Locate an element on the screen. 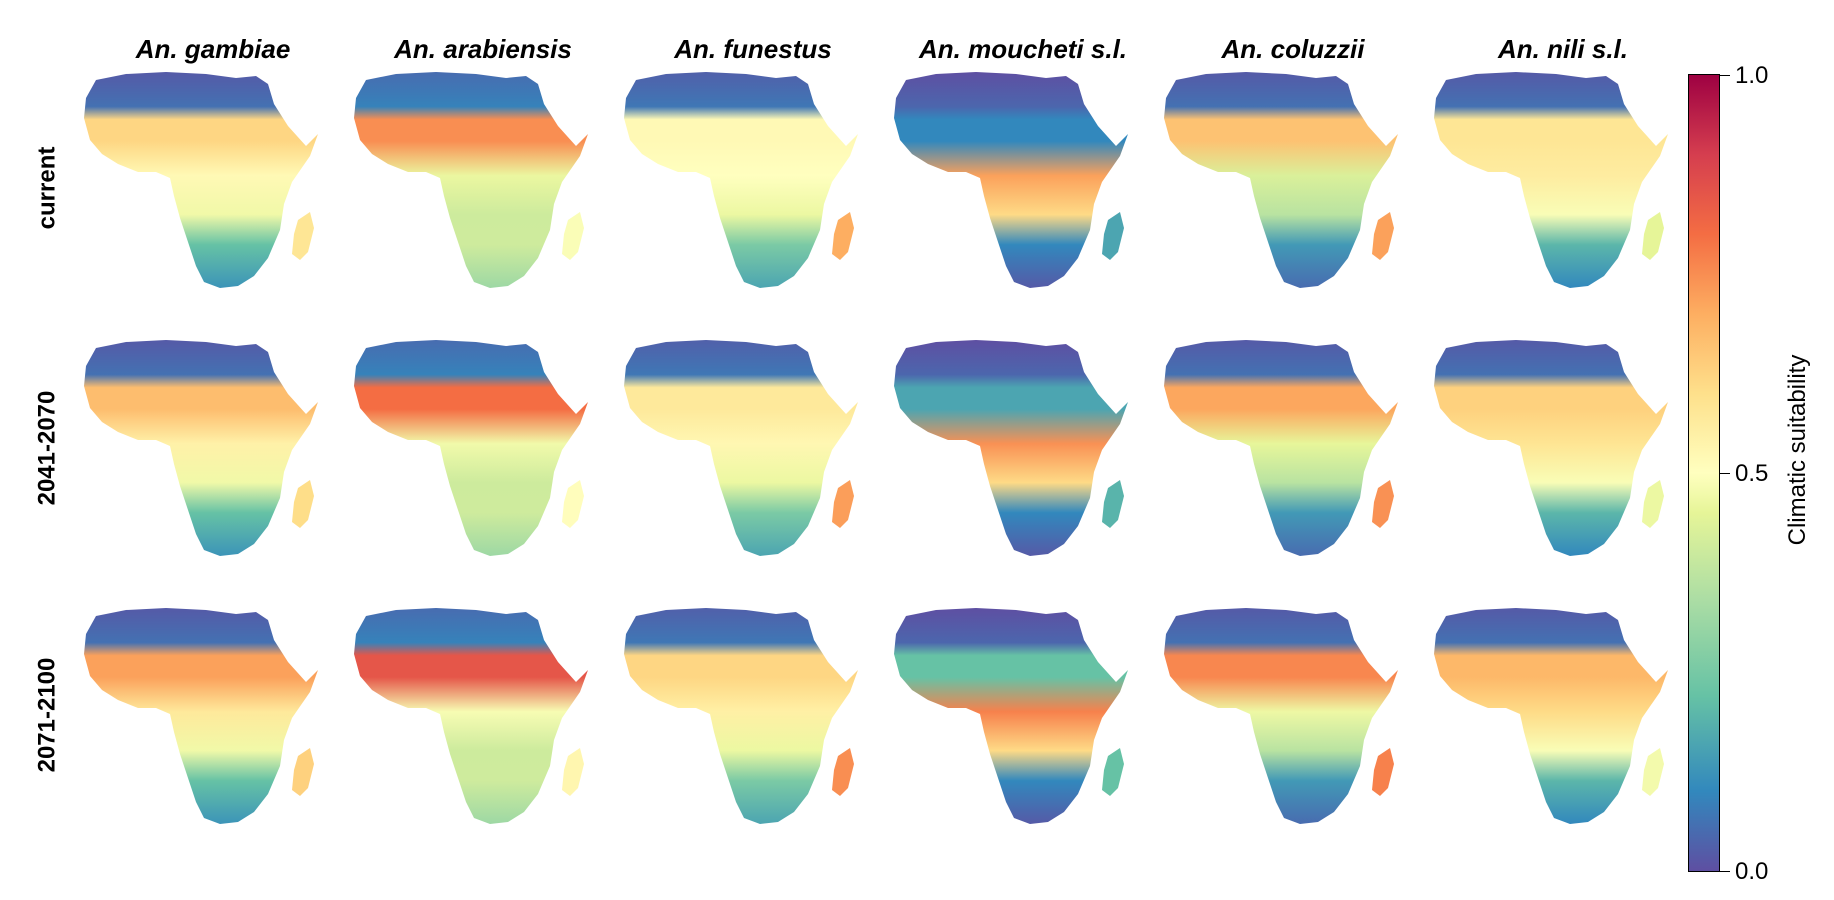 The image size is (1834, 900). colorbar-tick-label: 0.5 is located at coordinates (1752, 473).